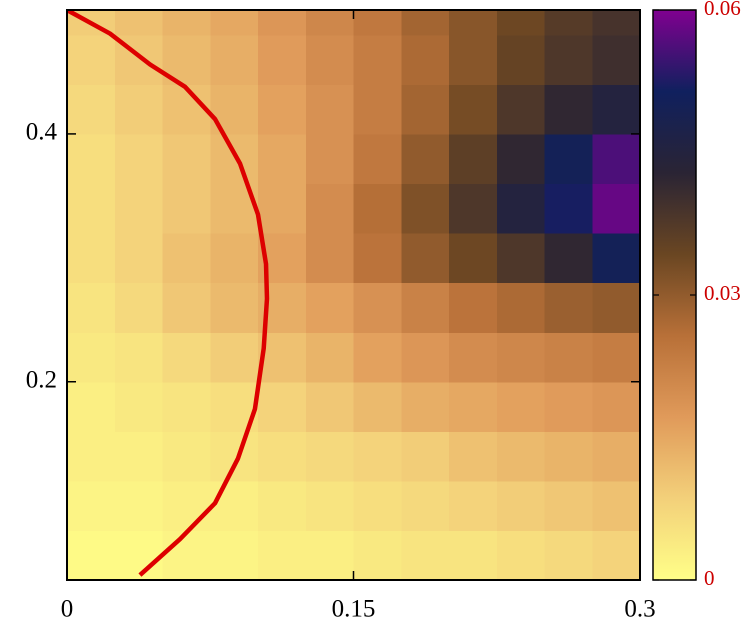 The height and width of the screenshot is (631, 753). I want to click on colorbar, so click(674, 295).